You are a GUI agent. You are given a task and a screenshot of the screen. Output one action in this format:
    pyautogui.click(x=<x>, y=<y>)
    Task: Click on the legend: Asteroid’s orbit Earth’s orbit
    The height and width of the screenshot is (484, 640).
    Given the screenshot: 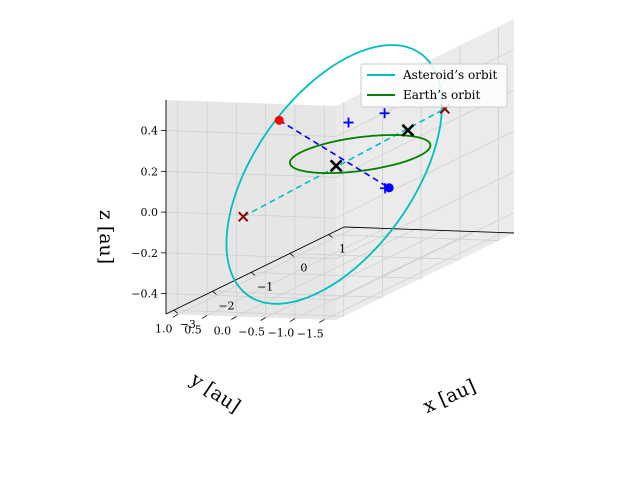 What is the action you would take?
    pyautogui.click(x=434, y=85)
    